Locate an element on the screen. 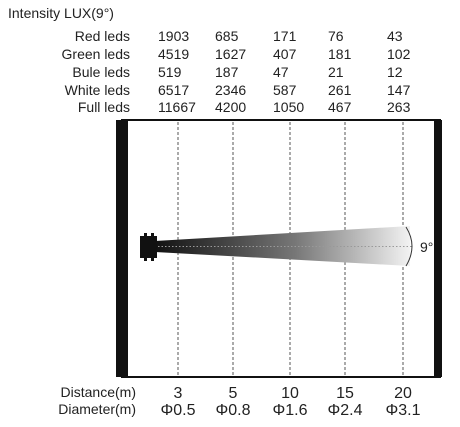 The width and height of the screenshot is (460, 427). intensity-title: Intensity LUX(9°) is located at coordinates (61, 13).